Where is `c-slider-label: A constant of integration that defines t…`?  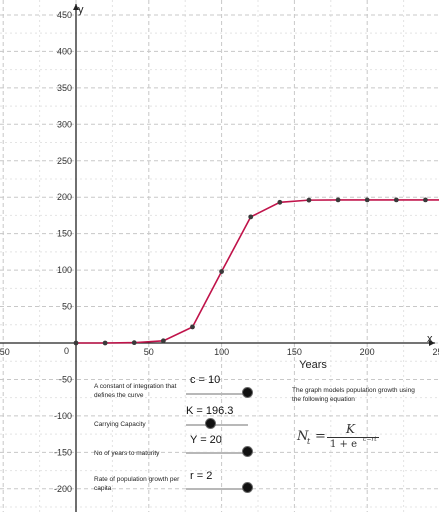 c-slider-label: A constant of integration that defines t… is located at coordinates (135, 391).